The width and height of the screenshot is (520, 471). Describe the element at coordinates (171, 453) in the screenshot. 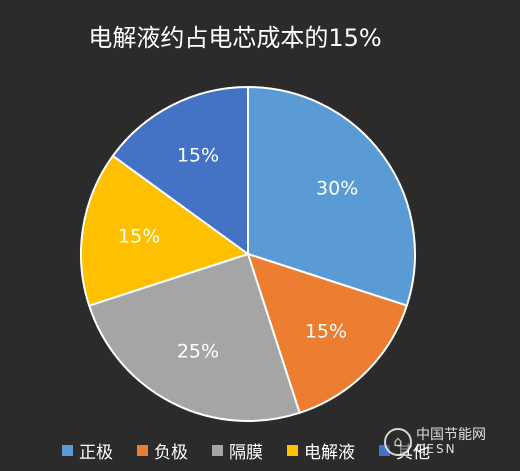

I see `legend-label: 负极` at that location.